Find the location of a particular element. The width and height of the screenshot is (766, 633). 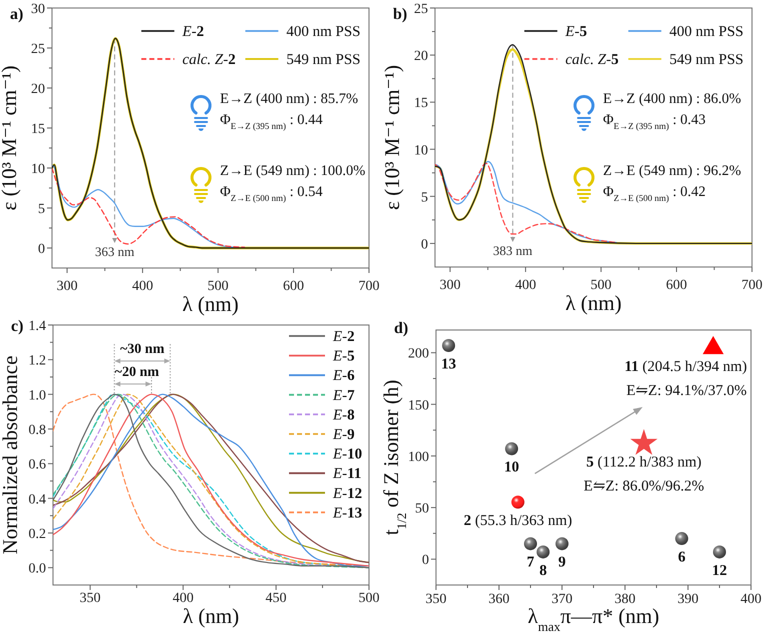

legend-label: E-6 is located at coordinates (344, 376).